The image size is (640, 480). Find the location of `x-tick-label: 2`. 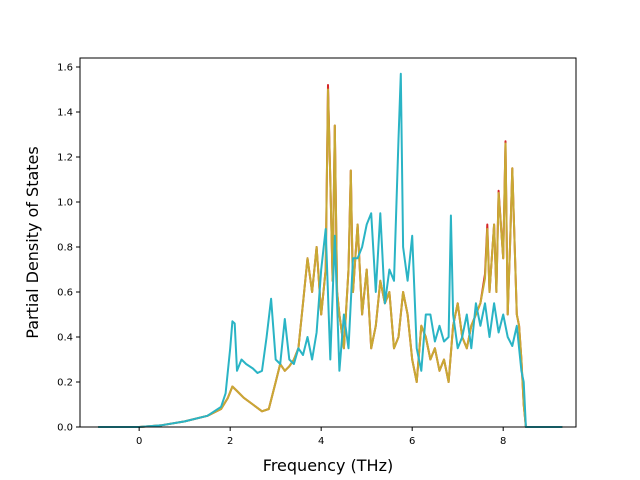

x-tick-label: 2 is located at coordinates (230, 441).